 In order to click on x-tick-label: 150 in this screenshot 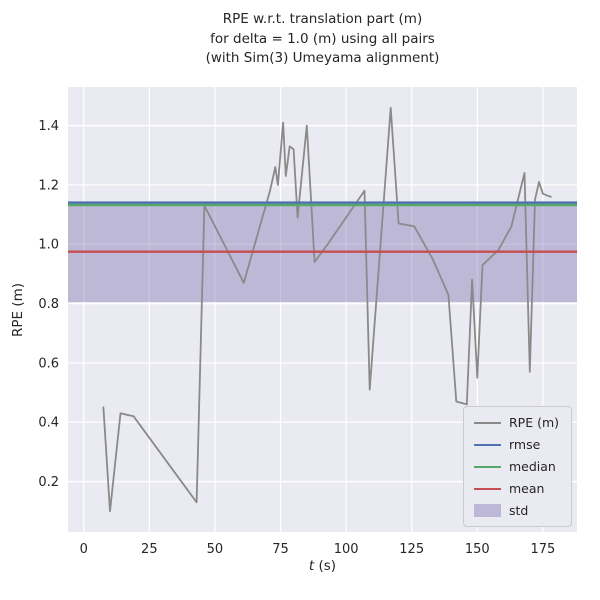, I will do `click(477, 549)`.